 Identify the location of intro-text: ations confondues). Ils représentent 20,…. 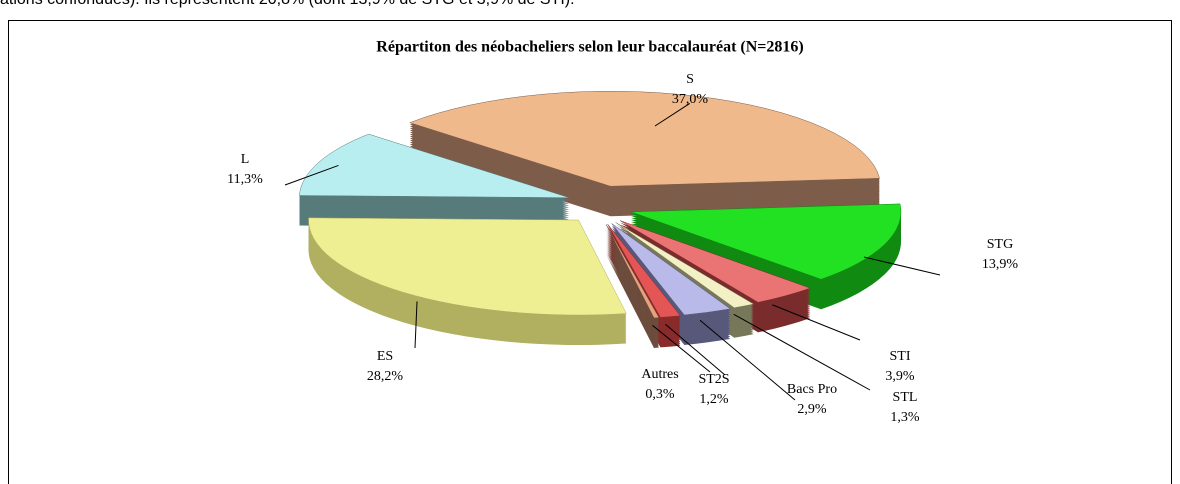
(287, 4).